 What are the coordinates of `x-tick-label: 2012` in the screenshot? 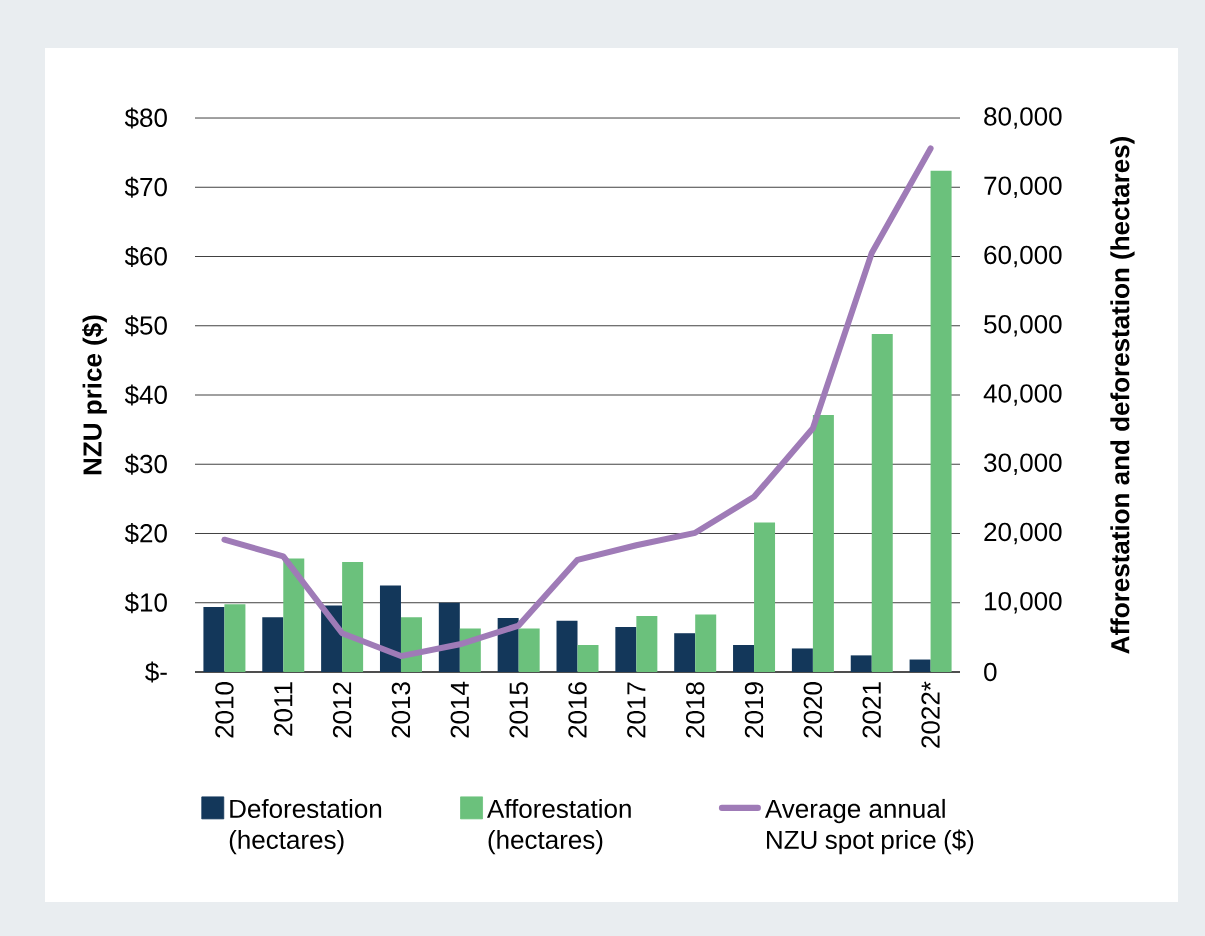 It's located at (342, 710).